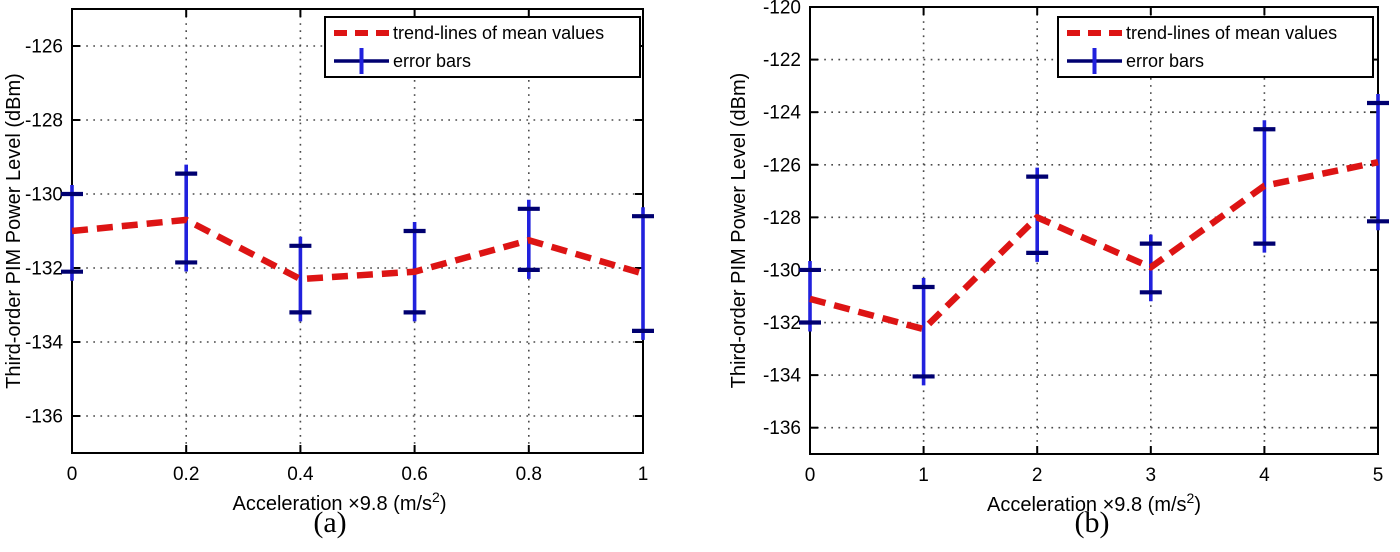  Describe the element at coordinates (782, 113) in the screenshot. I see `y-tick-label: -124` at that location.